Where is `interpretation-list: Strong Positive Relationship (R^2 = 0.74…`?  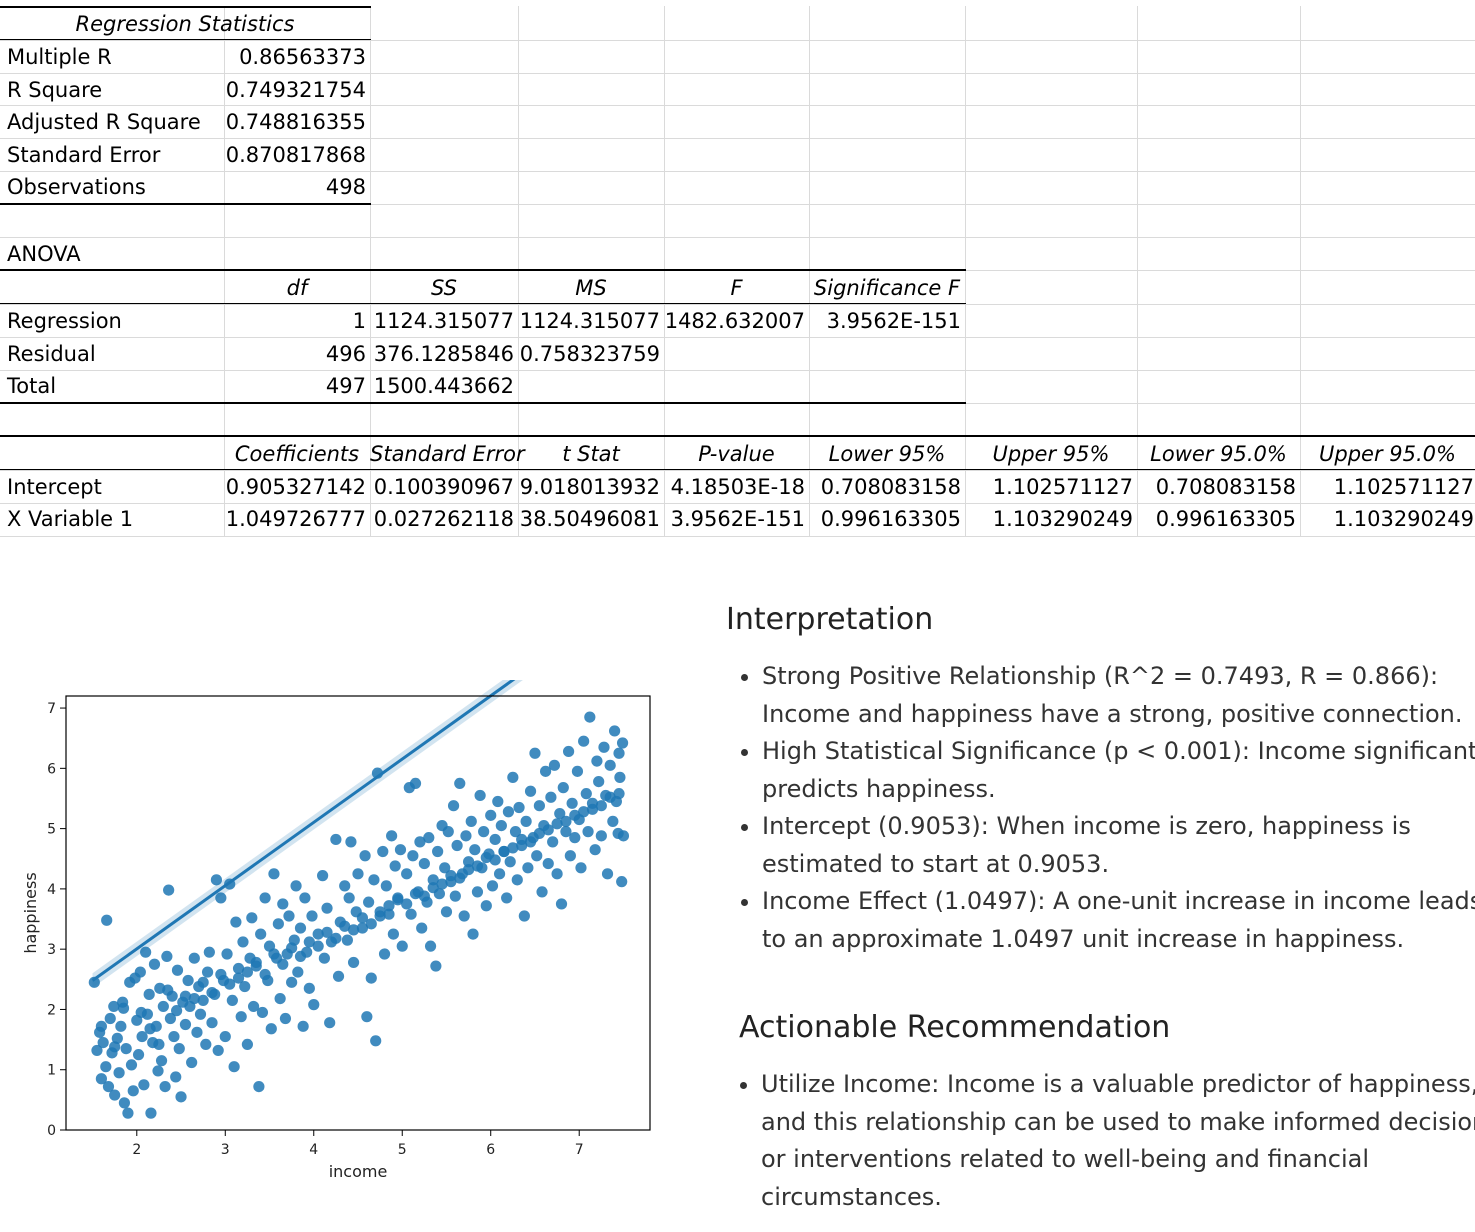 interpretation-list: Strong Positive Relationship (R^2 = 0.74… is located at coordinates (1100, 808).